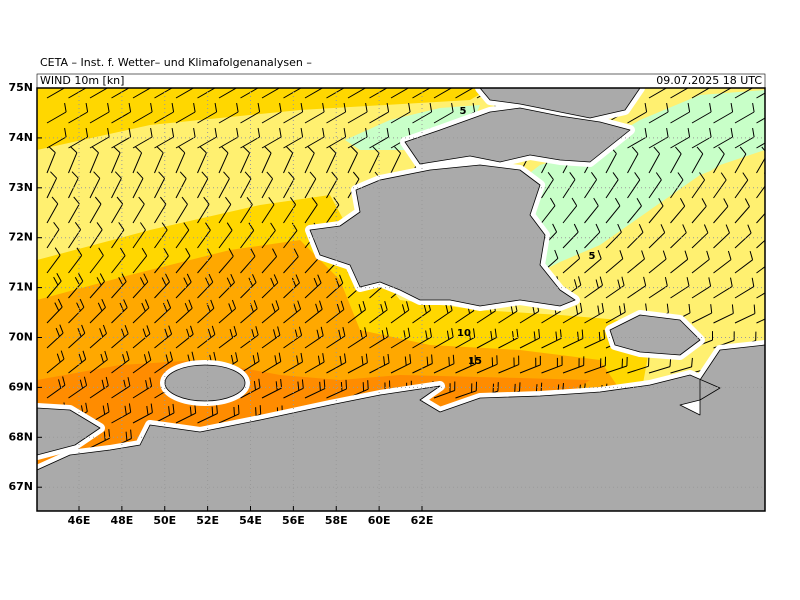 The height and width of the screenshot is (600, 800). Describe the element at coordinates (20, 386) in the screenshot. I see `lat-label: 69N` at that location.